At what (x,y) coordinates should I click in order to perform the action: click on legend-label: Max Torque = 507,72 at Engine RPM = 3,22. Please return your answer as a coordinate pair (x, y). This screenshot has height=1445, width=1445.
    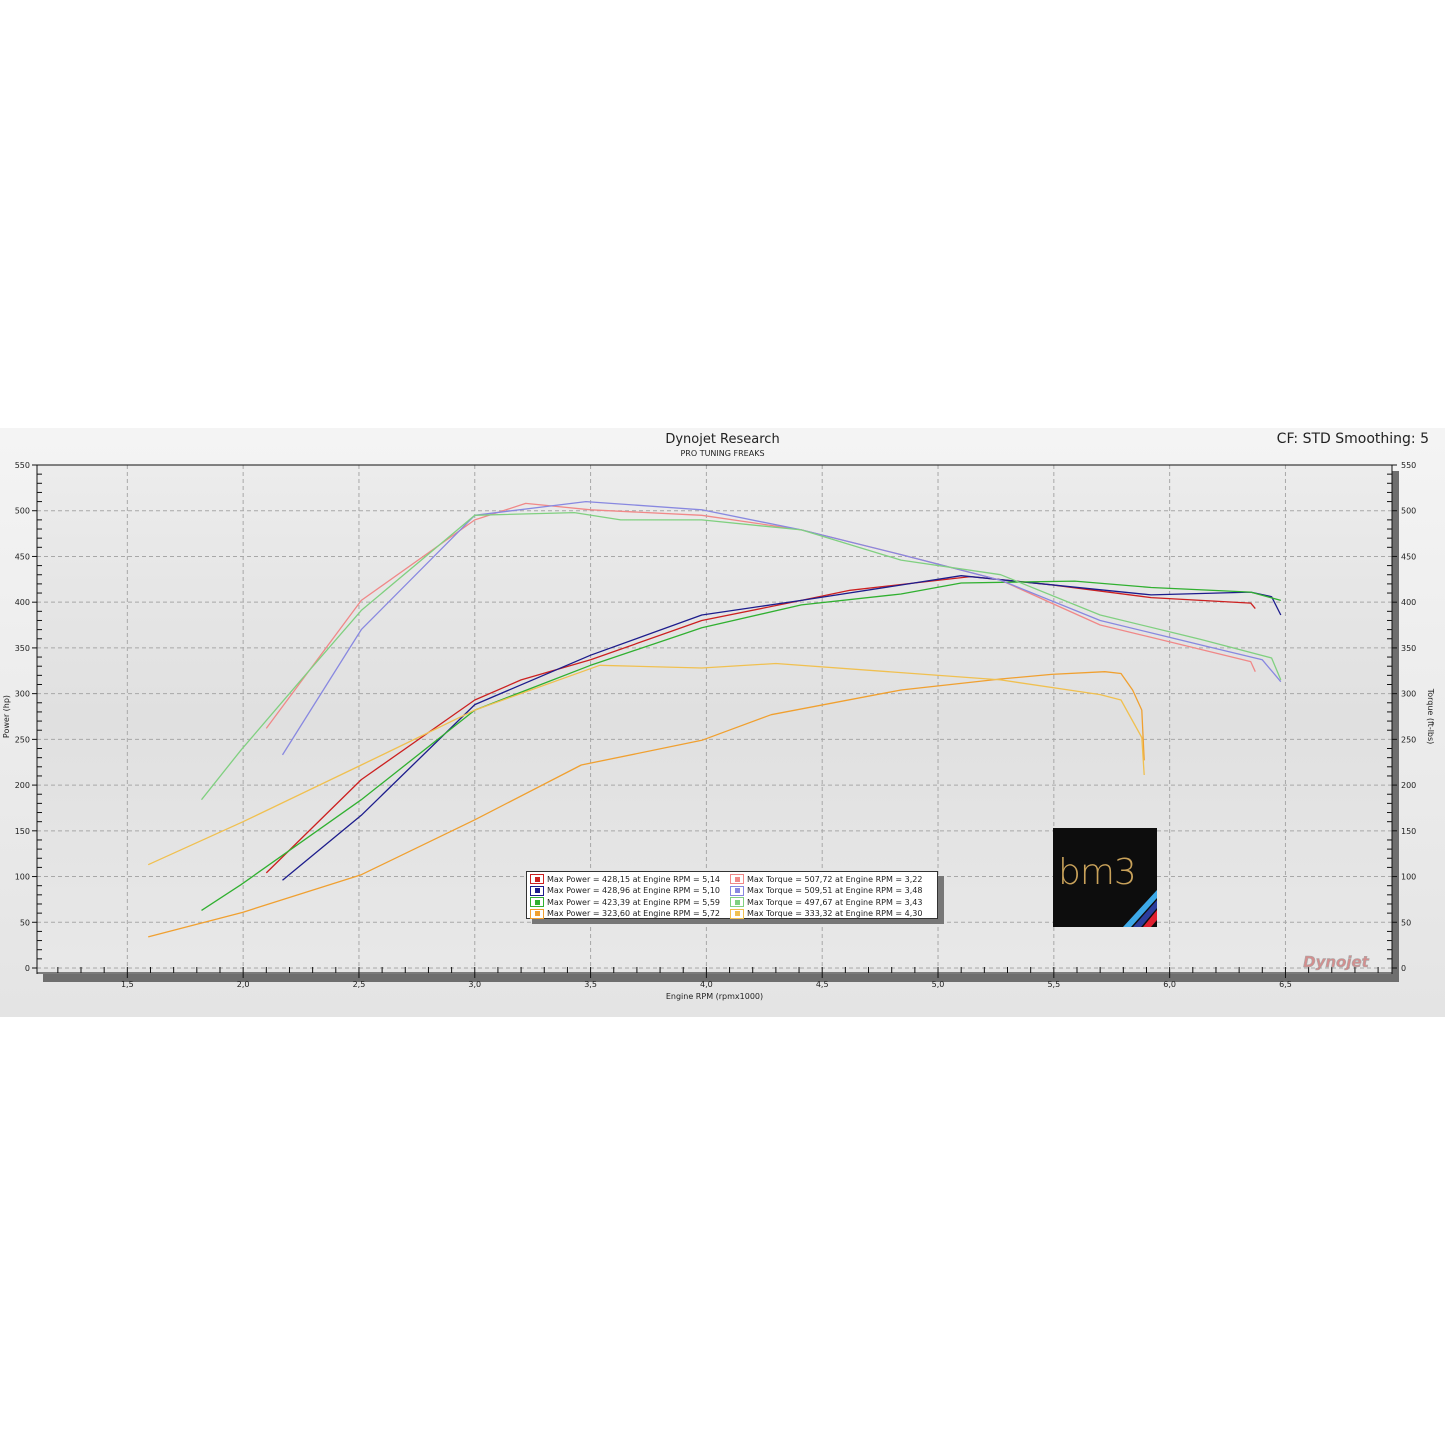
    Looking at the image, I should click on (835, 879).